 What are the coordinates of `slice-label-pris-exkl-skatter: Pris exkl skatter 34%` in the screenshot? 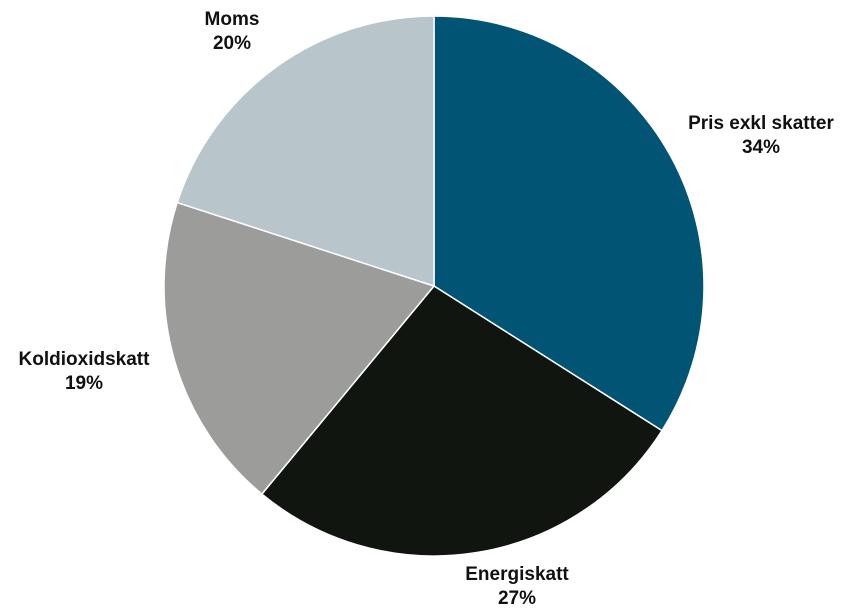 It's located at (761, 136).